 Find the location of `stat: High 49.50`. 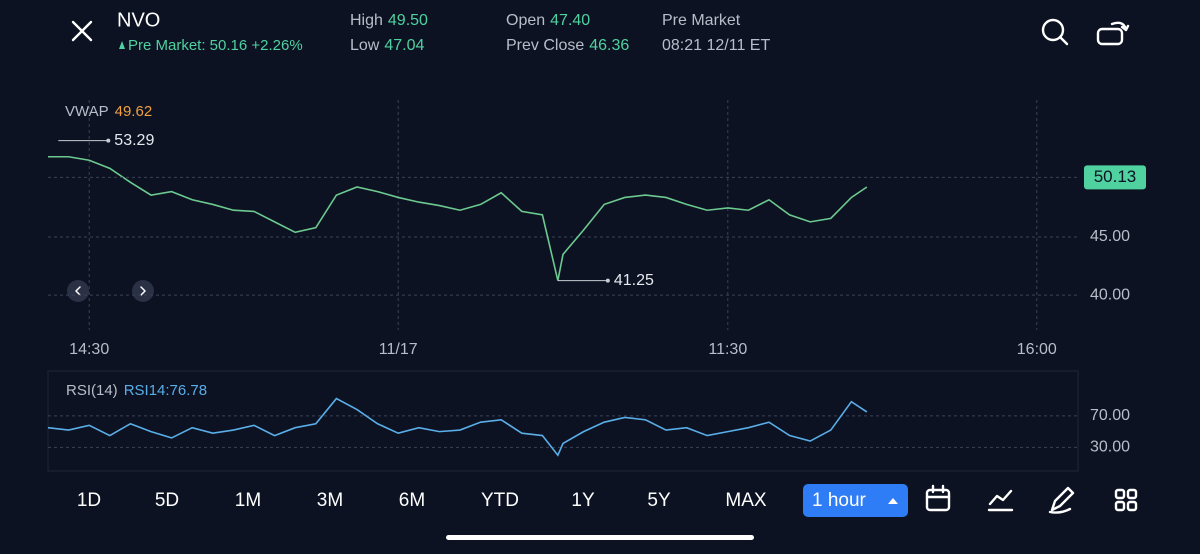

stat: High 49.50 is located at coordinates (389, 20).